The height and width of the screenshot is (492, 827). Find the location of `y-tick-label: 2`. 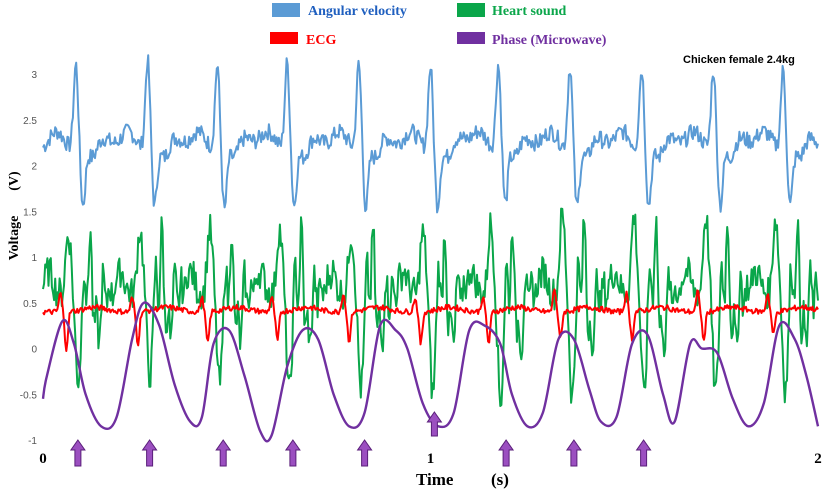

y-tick-label: 2 is located at coordinates (34, 167).